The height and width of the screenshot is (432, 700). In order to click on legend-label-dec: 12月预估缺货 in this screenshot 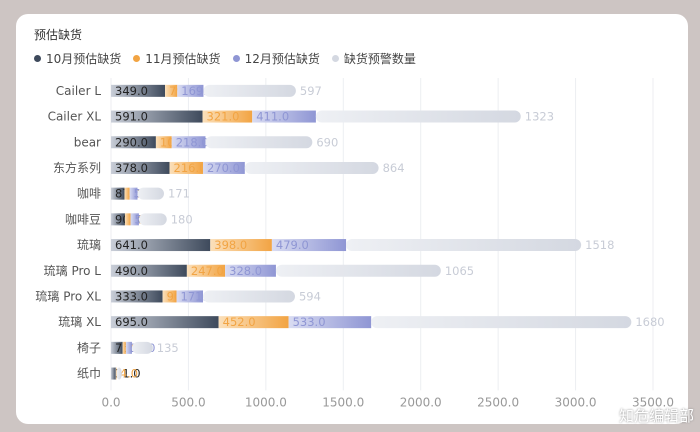, I will do `click(282, 59)`.